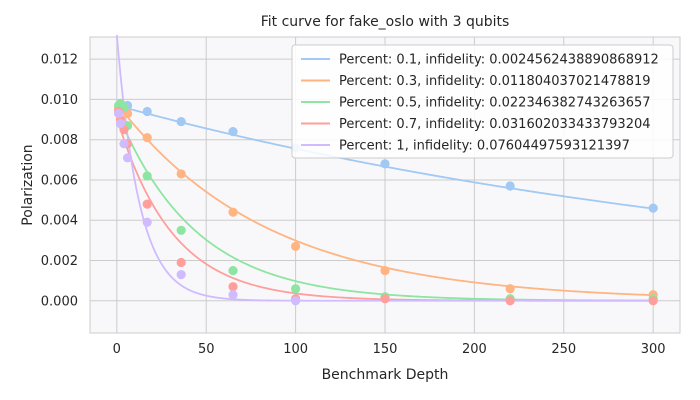 This screenshot has width=700, height=400. Describe the element at coordinates (653, 349) in the screenshot. I see `x-tick-label: 300` at that location.